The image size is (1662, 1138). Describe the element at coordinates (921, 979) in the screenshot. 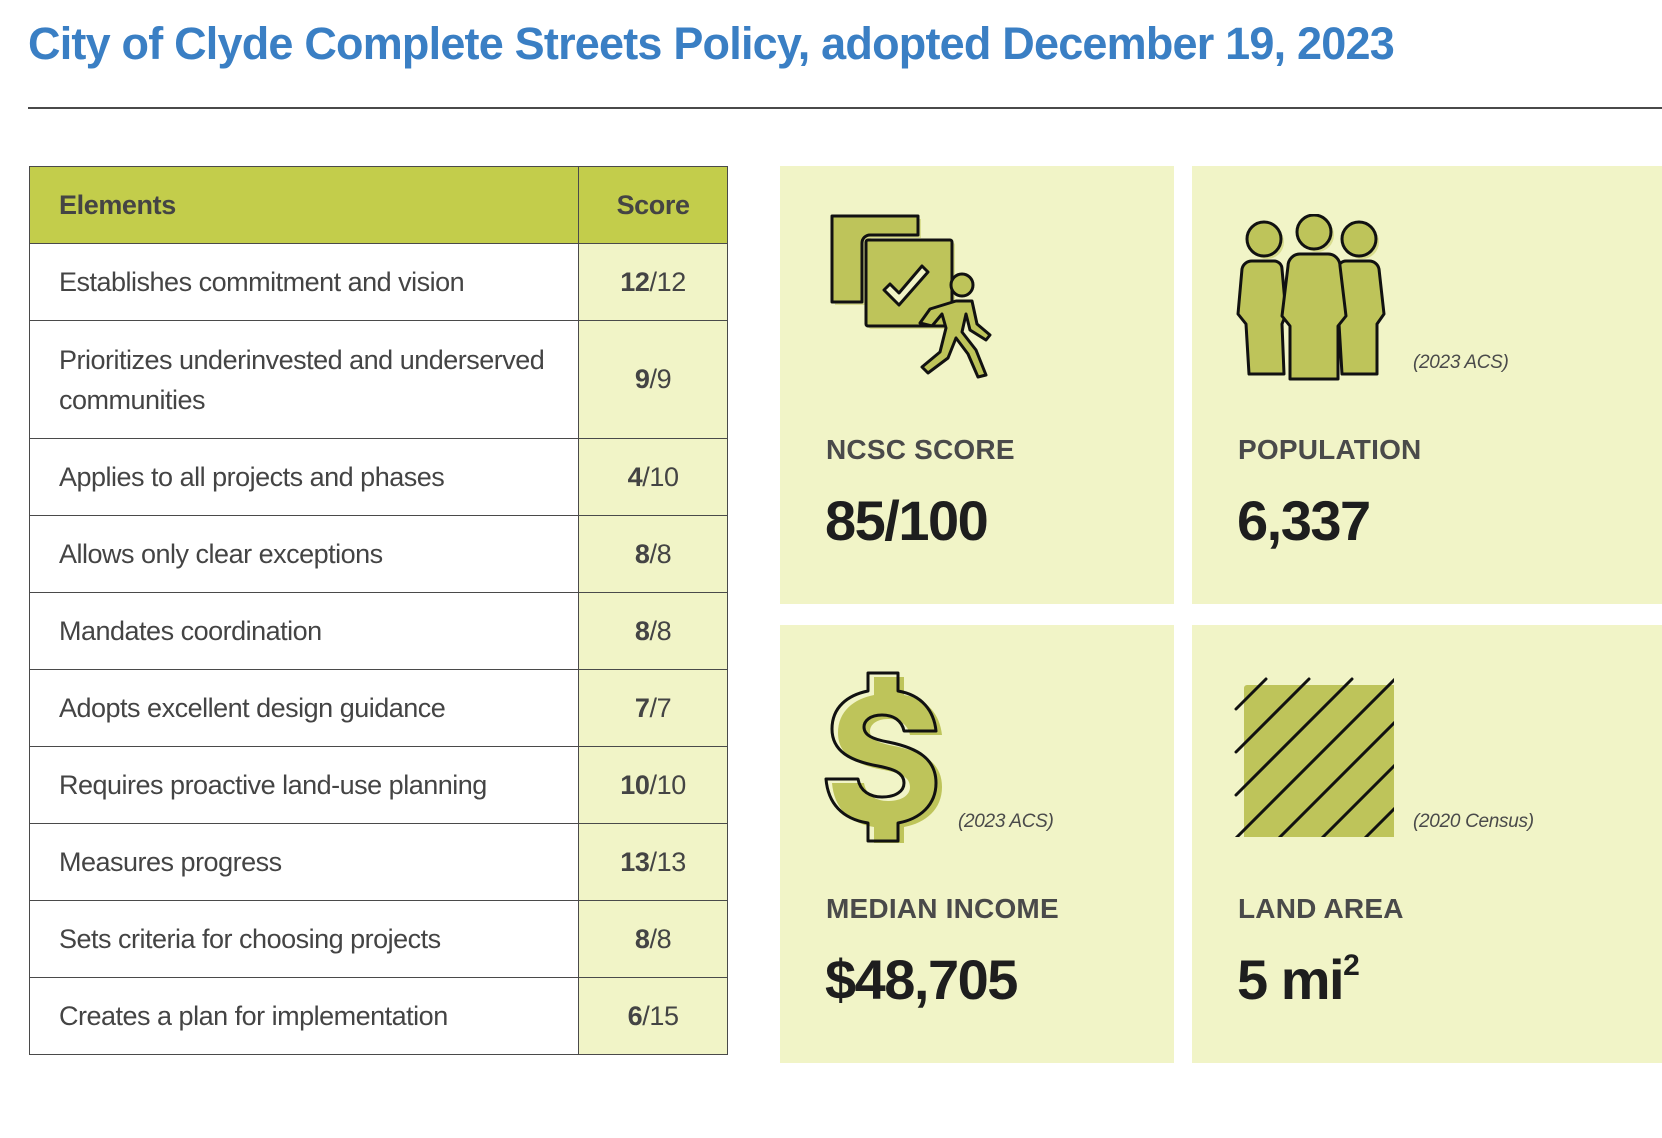

I see `median-income-value: $48,705` at that location.